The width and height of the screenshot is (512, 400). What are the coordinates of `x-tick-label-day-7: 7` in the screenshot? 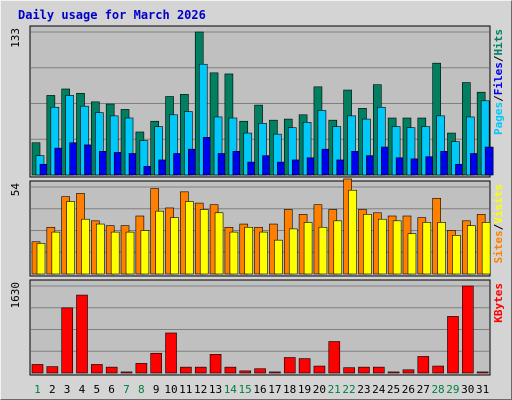 It's located at (126, 389).